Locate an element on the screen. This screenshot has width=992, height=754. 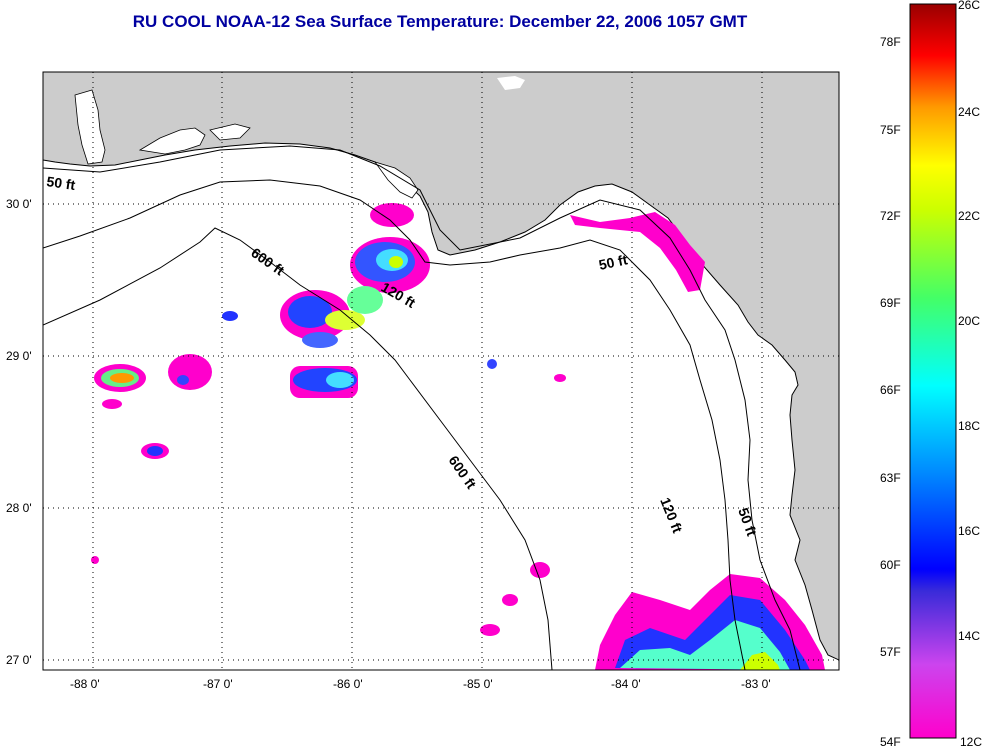
mobile-bay is located at coordinates (90, 127).